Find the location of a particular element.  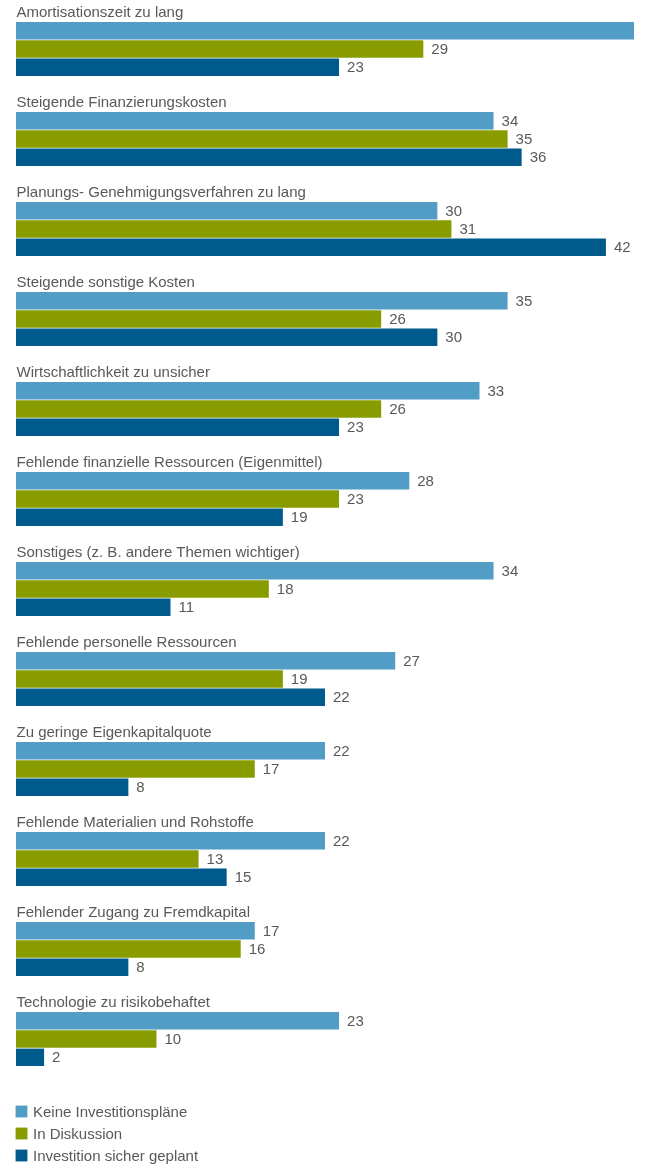

y-tick-label: Zu geringe Eigenkapitalquote is located at coordinates (114, 731).